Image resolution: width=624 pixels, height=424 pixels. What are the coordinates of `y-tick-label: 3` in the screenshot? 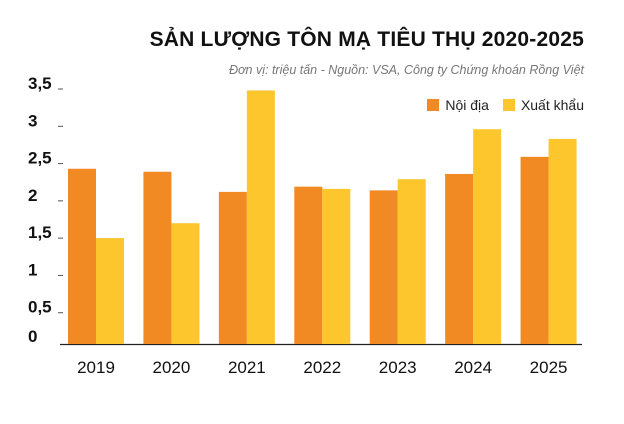 It's located at (32, 120).